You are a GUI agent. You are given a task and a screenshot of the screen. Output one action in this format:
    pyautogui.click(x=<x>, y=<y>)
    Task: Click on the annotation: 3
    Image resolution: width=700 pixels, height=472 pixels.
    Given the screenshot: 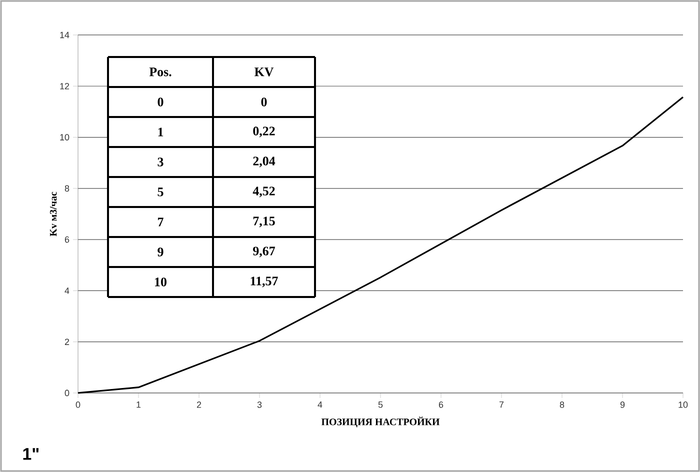 What is the action you would take?
    pyautogui.click(x=161, y=162)
    